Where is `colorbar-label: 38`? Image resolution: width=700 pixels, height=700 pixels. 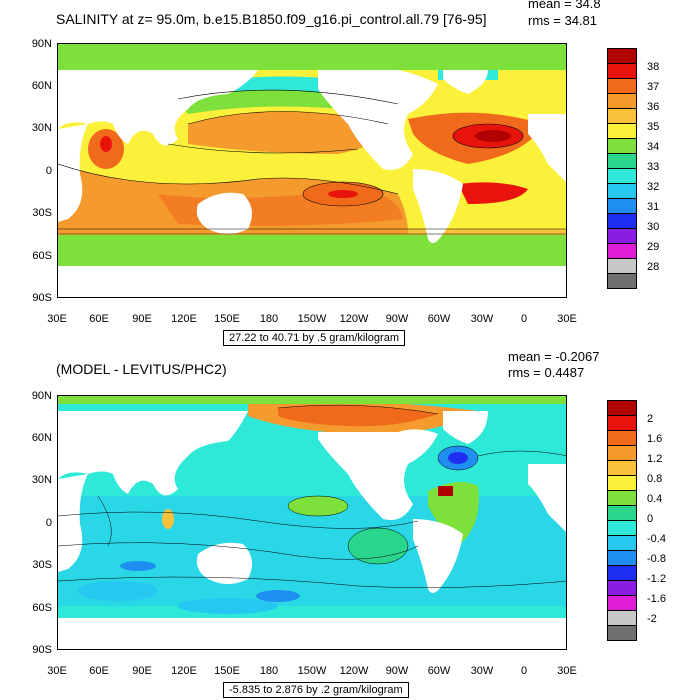 colorbar-label: 38 is located at coordinates (653, 67).